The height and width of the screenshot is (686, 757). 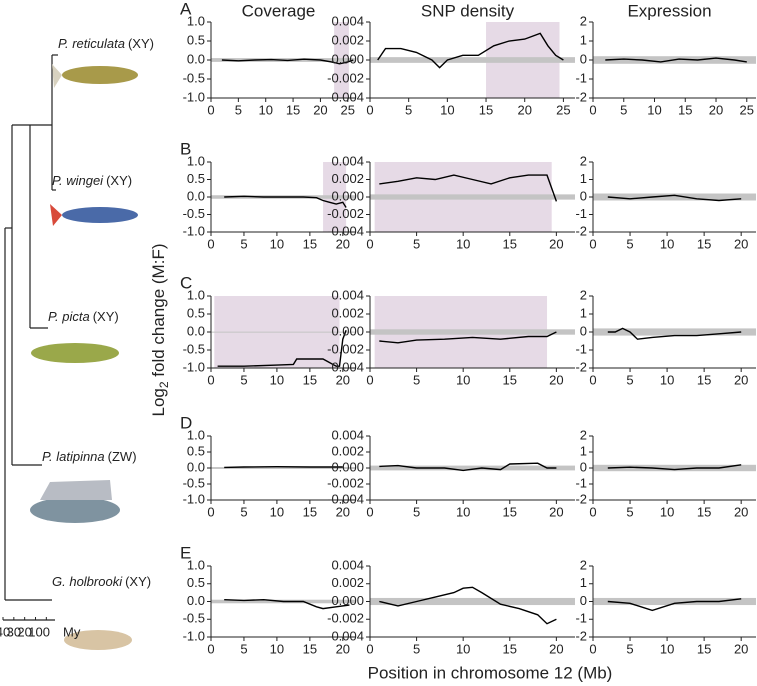 I want to click on y-tick-label: -2, so click(x=581, y=635).